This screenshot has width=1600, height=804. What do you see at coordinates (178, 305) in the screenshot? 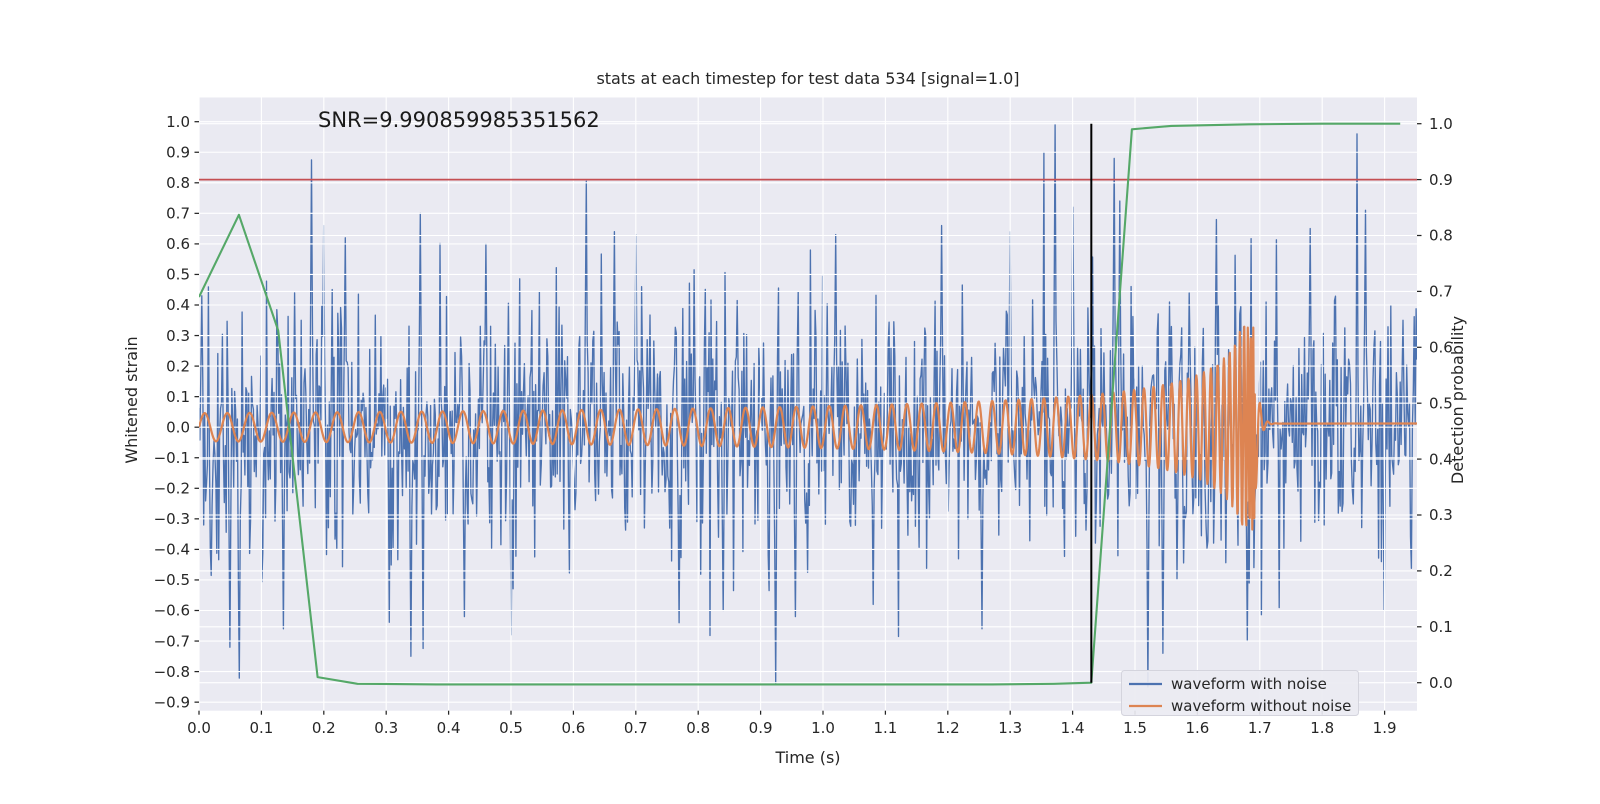
I see `left-tick-label: 0.4` at bounding box center [178, 305].